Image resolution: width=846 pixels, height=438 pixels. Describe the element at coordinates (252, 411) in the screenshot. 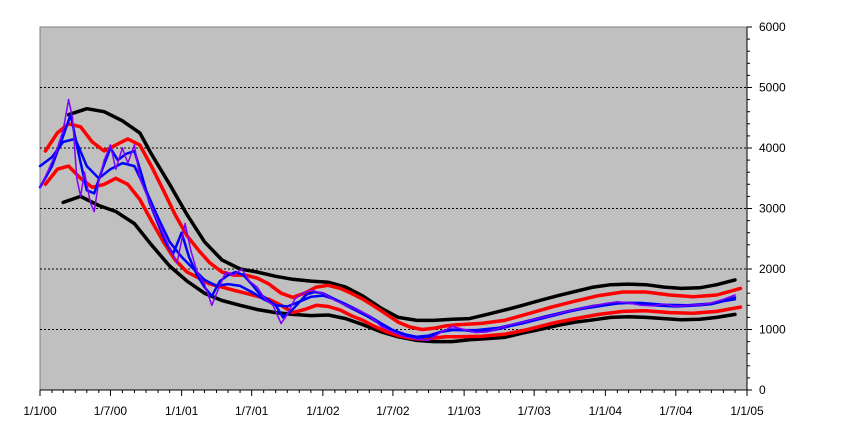

I see `x-tick-label: 1/7/01` at that location.